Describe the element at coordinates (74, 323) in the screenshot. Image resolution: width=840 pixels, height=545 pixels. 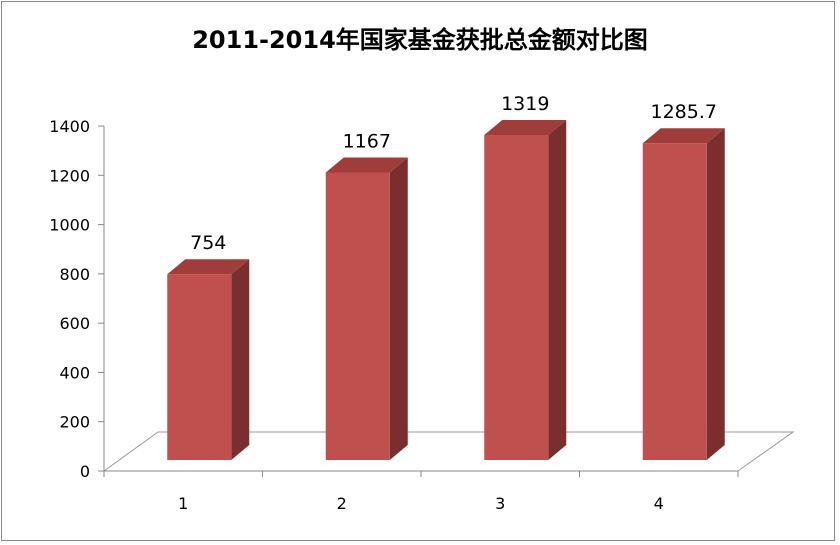
I see `y-tick-label: 600` at that location.